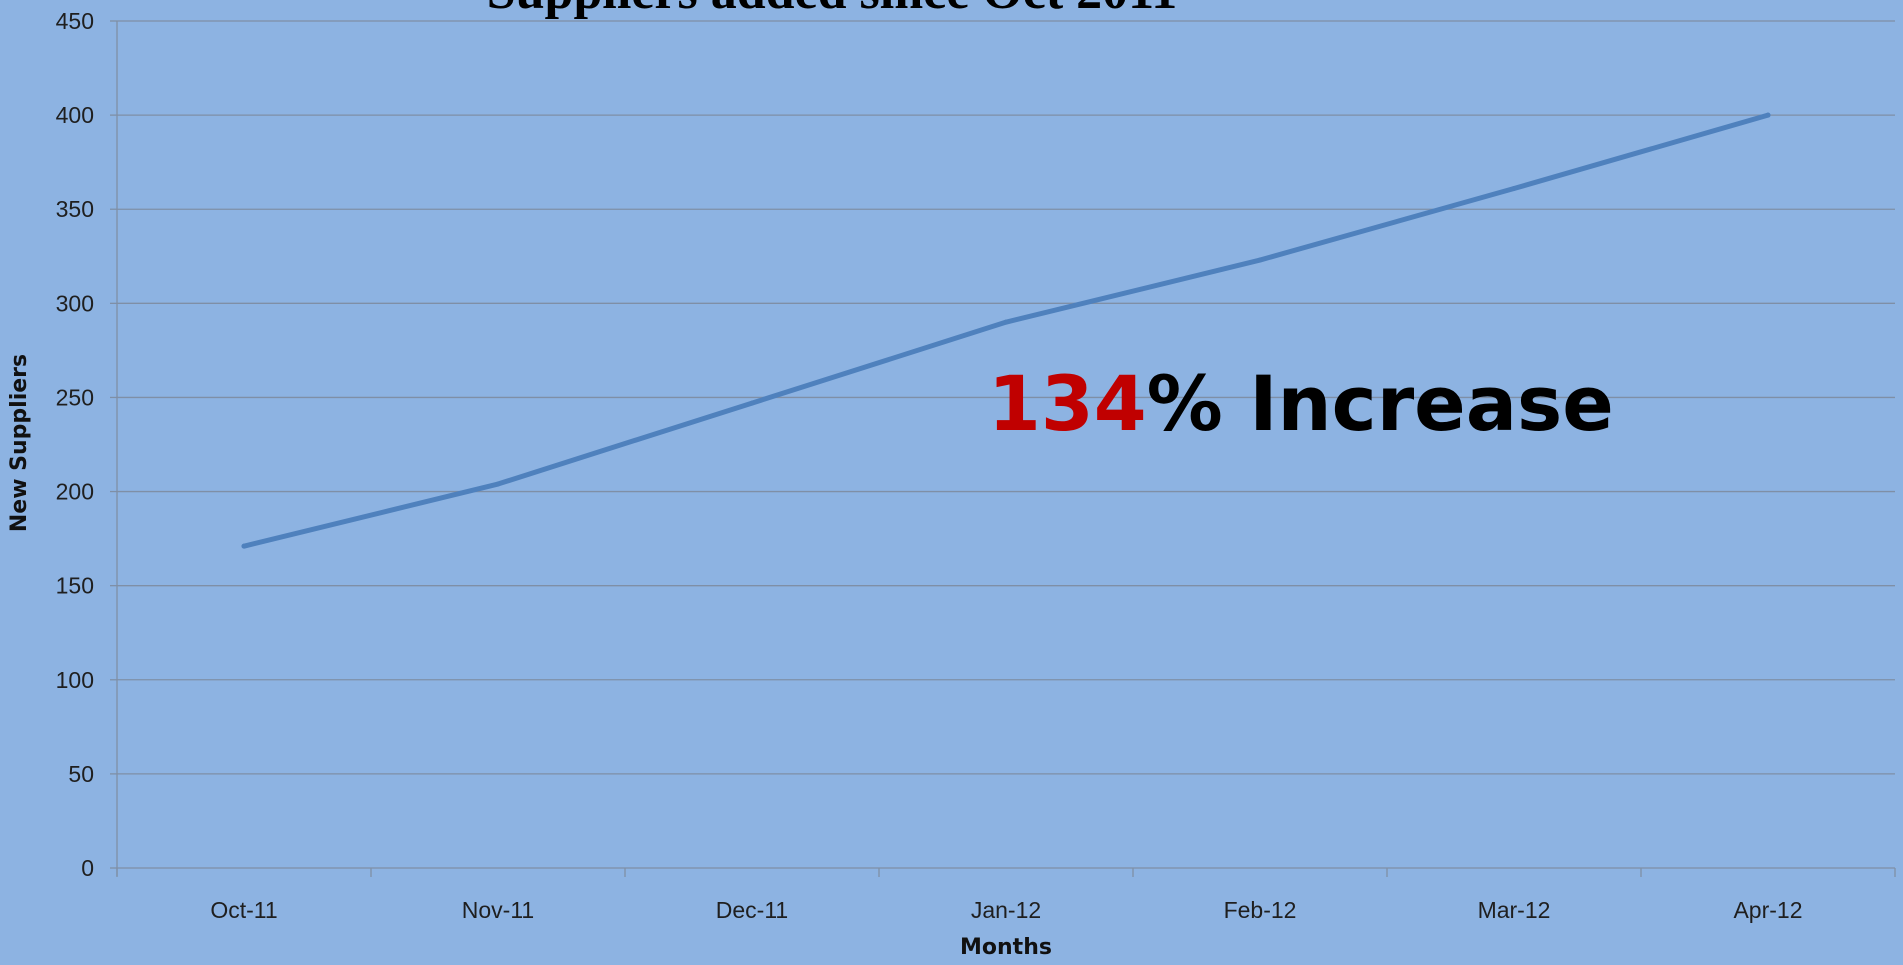  I want to click on x-tick-label-jan-12: Jan-12, so click(1006, 910).